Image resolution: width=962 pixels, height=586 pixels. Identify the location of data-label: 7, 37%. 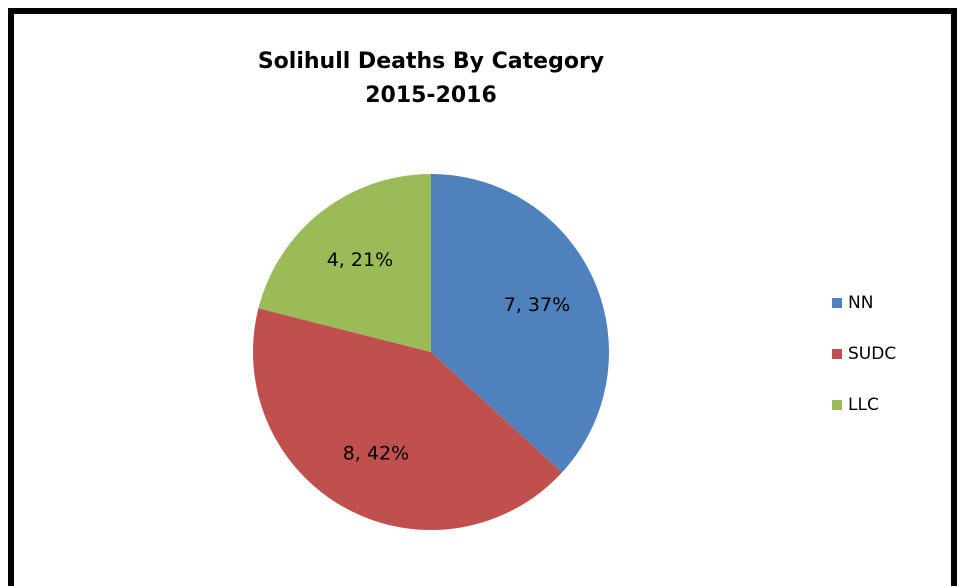
(537, 305).